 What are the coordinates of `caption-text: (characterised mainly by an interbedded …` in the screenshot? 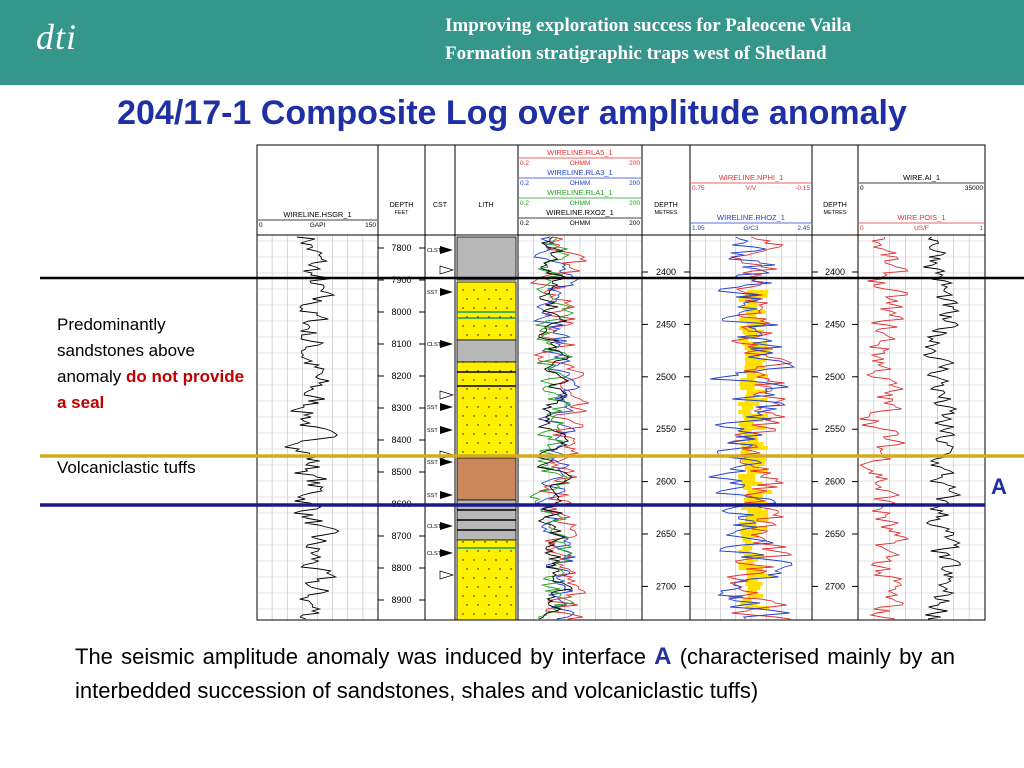 It's located at (515, 673).